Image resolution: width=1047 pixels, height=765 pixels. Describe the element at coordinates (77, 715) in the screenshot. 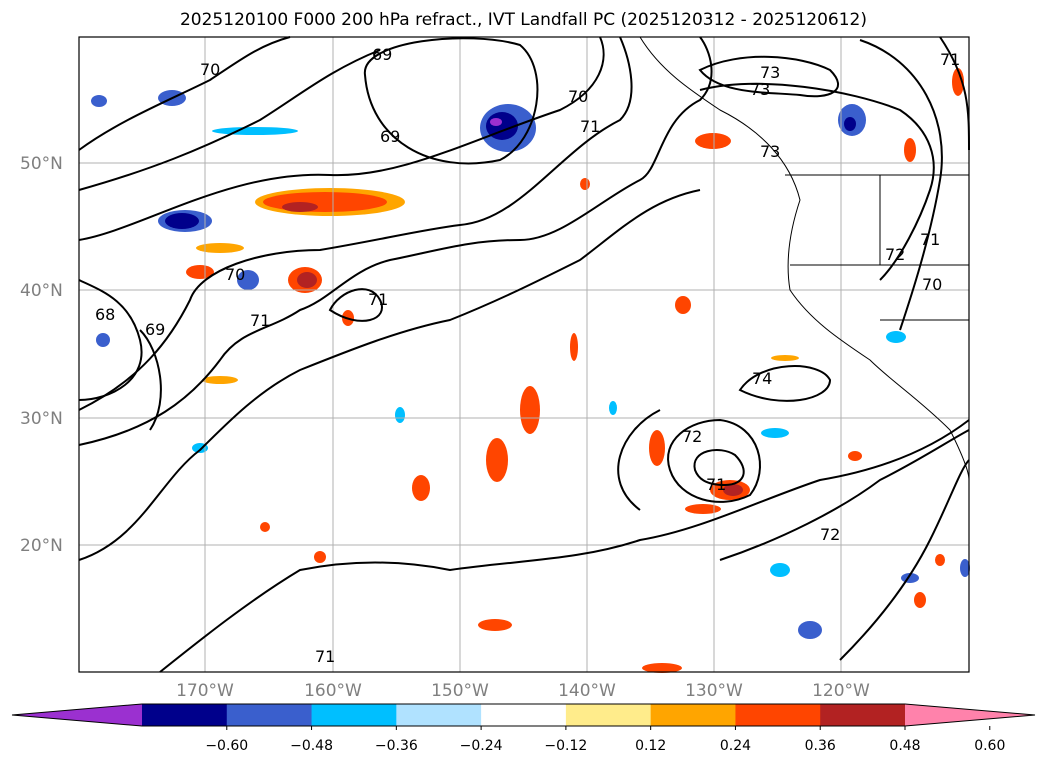

I see `colorbar-min-extend` at that location.